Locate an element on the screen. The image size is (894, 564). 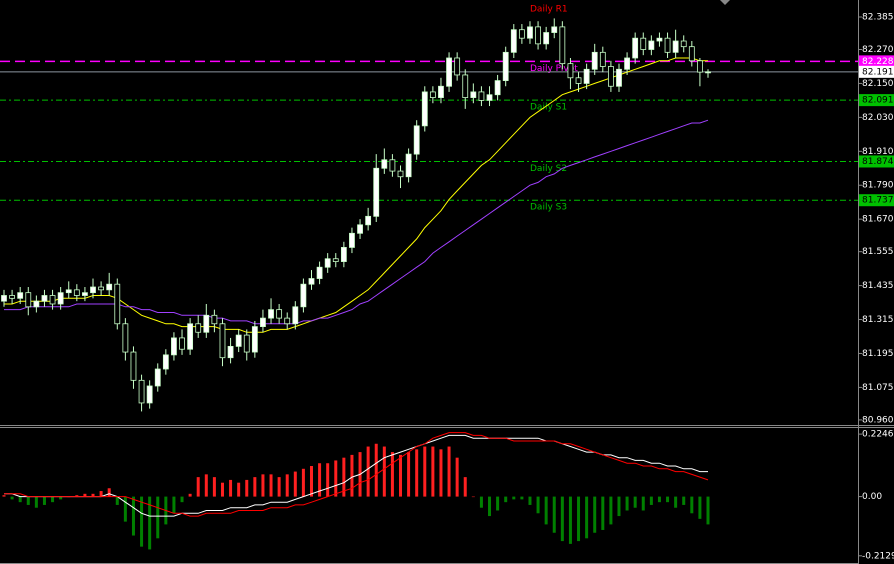
level-label: Daily S2 is located at coordinates (548, 169).